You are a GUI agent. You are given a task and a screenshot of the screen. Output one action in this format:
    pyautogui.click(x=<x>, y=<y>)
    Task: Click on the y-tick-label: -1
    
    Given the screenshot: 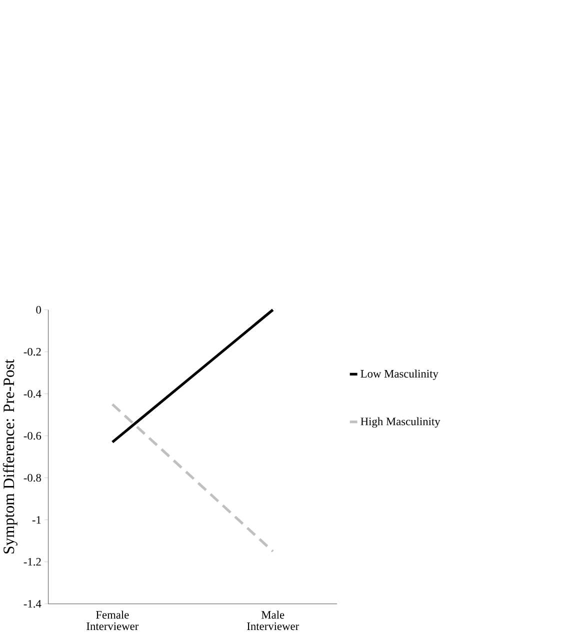 What is the action you would take?
    pyautogui.click(x=36, y=520)
    